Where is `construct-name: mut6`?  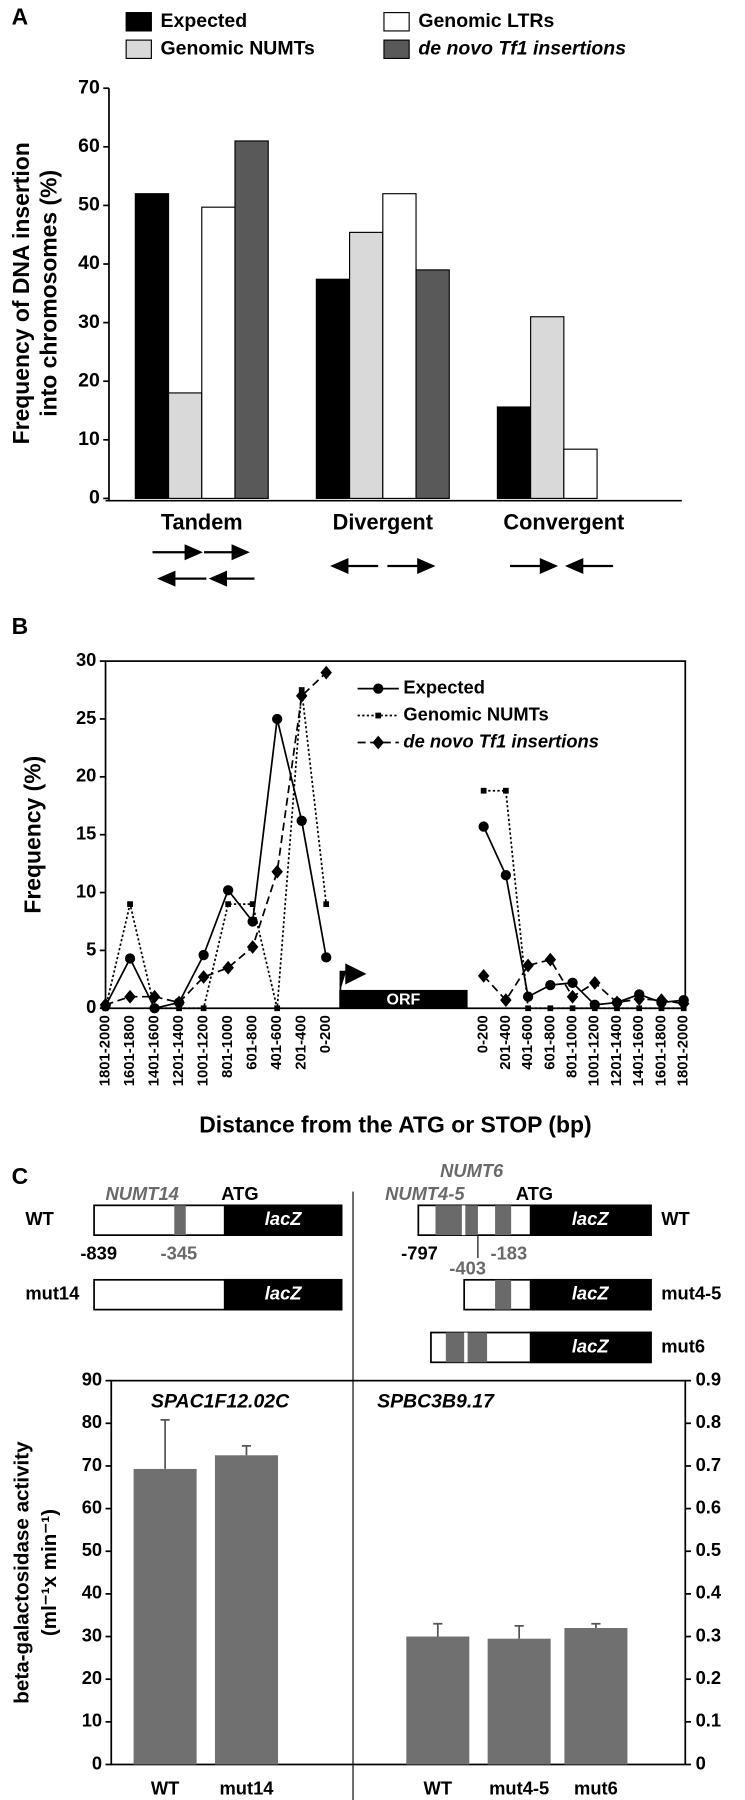
construct-name: mut6 is located at coordinates (683, 1345).